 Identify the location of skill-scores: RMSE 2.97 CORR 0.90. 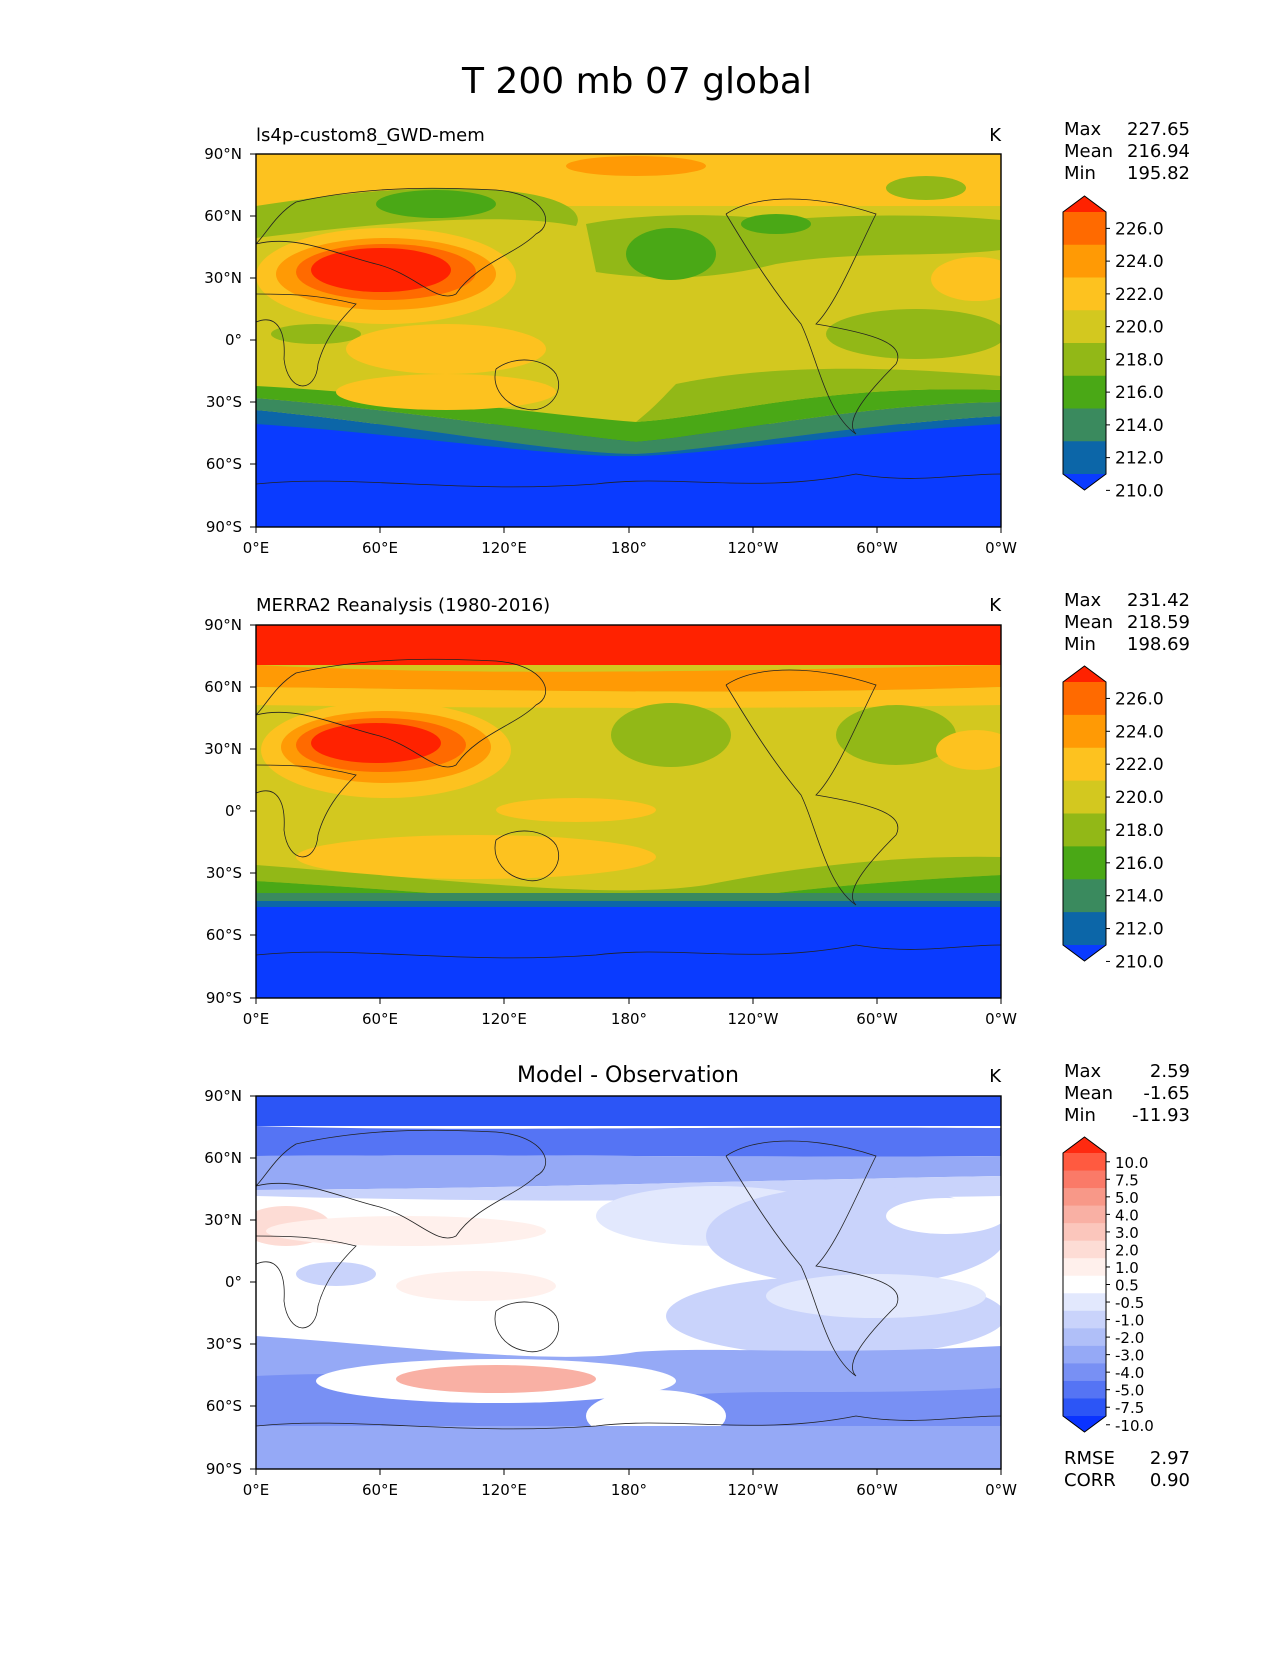
(1127, 1469).